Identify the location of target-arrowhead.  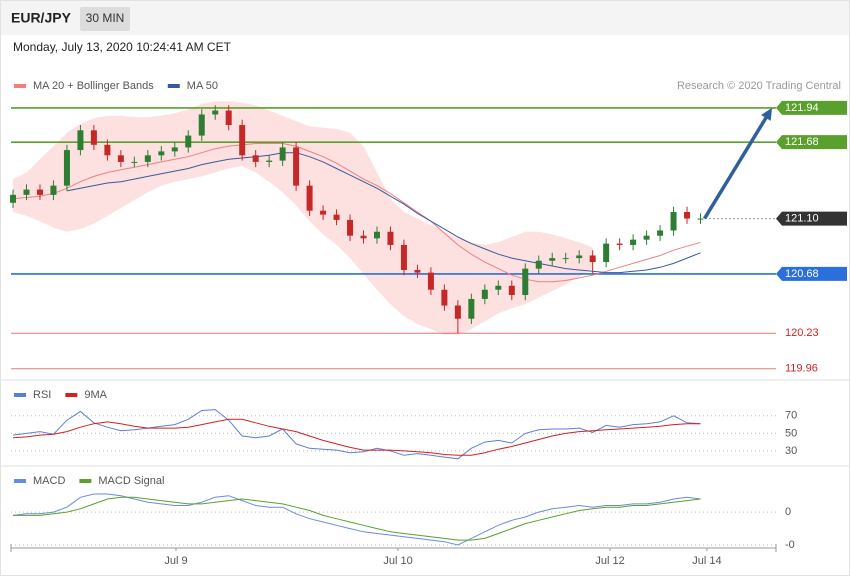
(766, 114).